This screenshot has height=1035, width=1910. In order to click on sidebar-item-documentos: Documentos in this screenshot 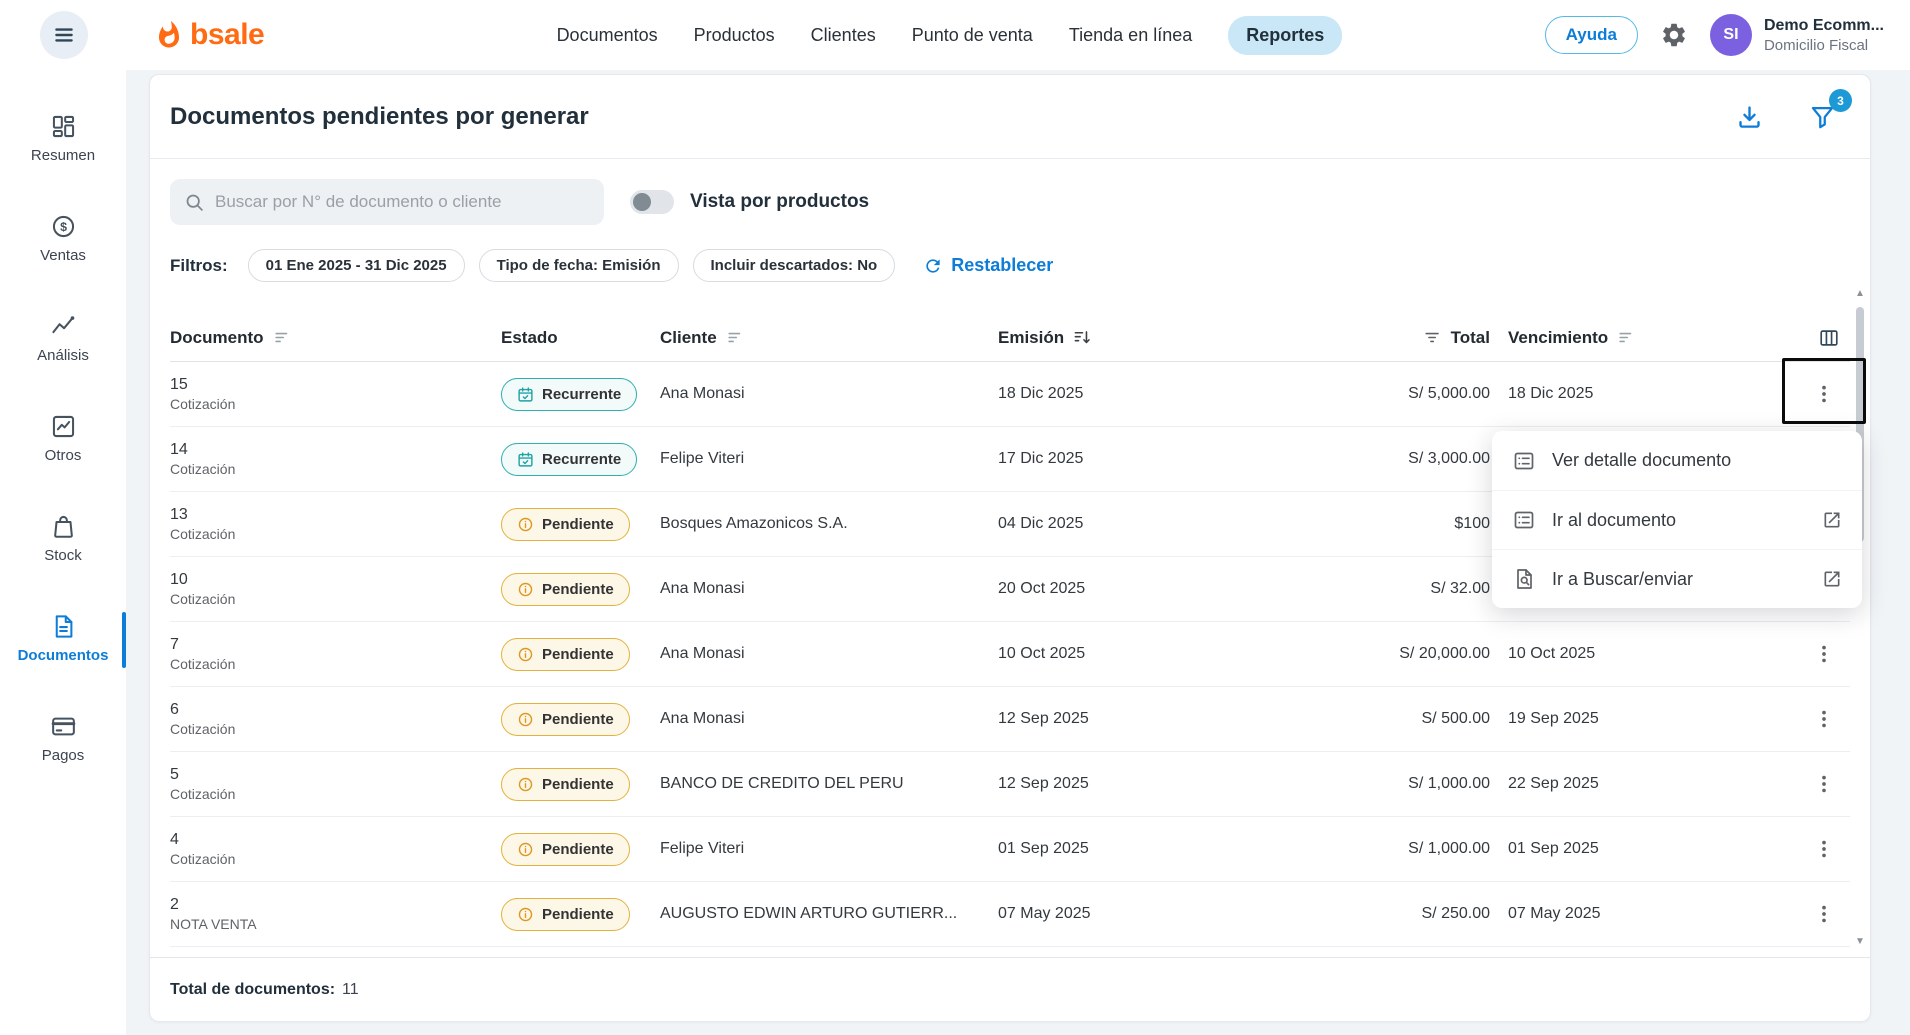, I will do `click(63, 639)`.